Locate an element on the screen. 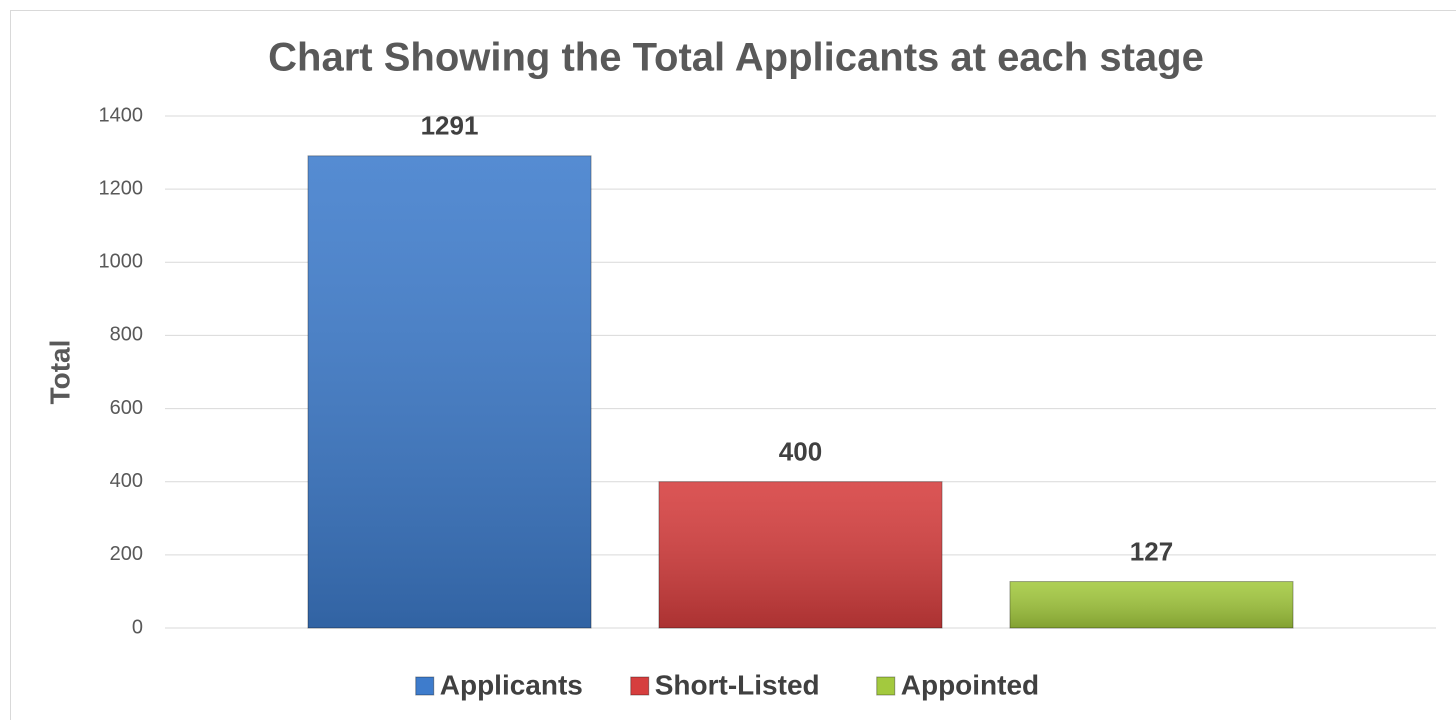  y-tick-label: 200 is located at coordinates (126, 554).